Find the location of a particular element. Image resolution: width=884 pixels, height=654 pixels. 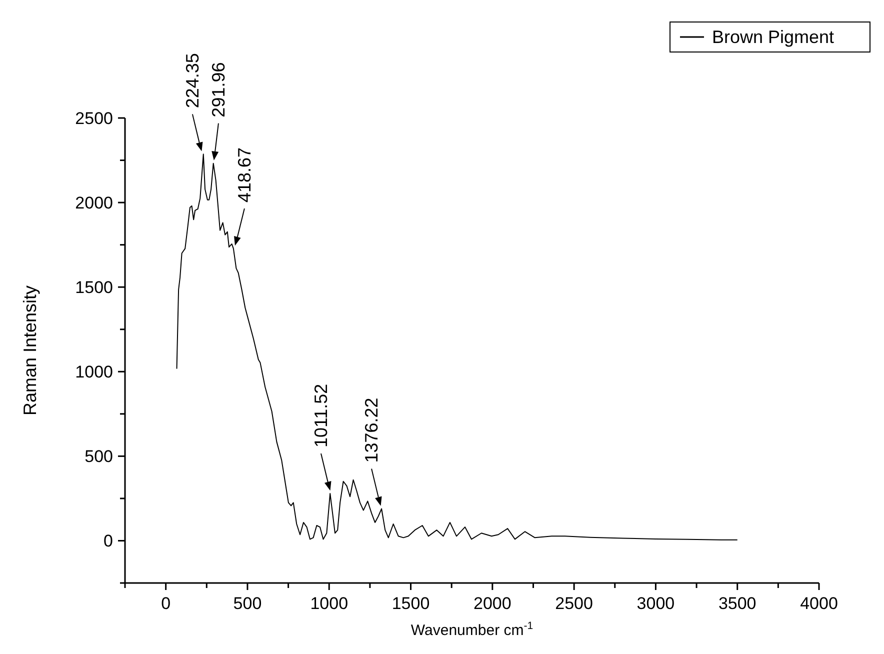

annotation: 291.96 is located at coordinates (218, 90).